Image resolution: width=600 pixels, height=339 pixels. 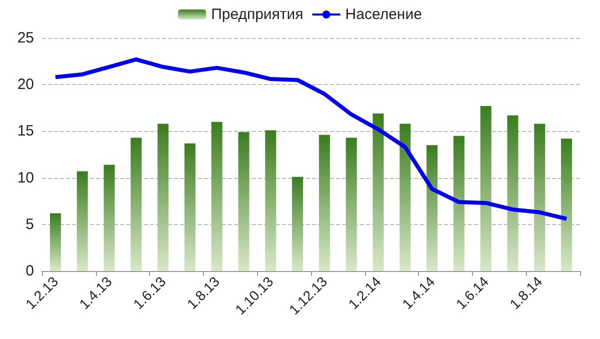 I want to click on legend-label: Предприятия, so click(x=257, y=14).